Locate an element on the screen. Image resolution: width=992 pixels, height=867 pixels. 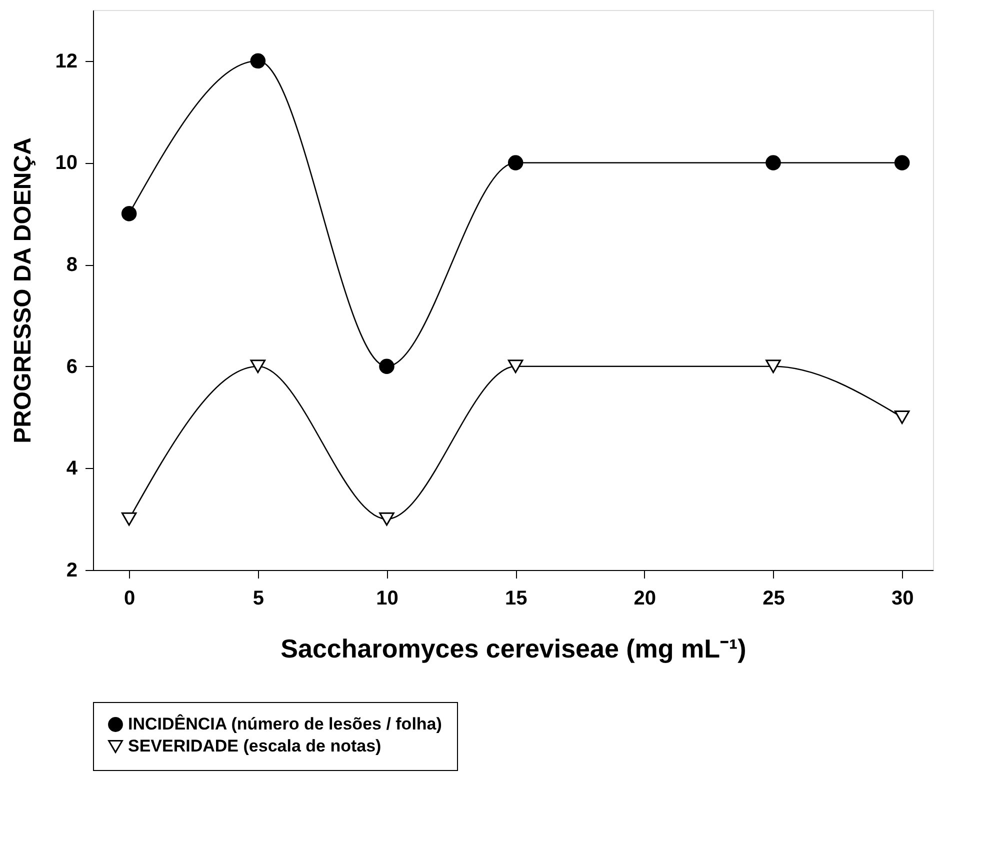
x-tick-label: 25 is located at coordinates (773, 599).